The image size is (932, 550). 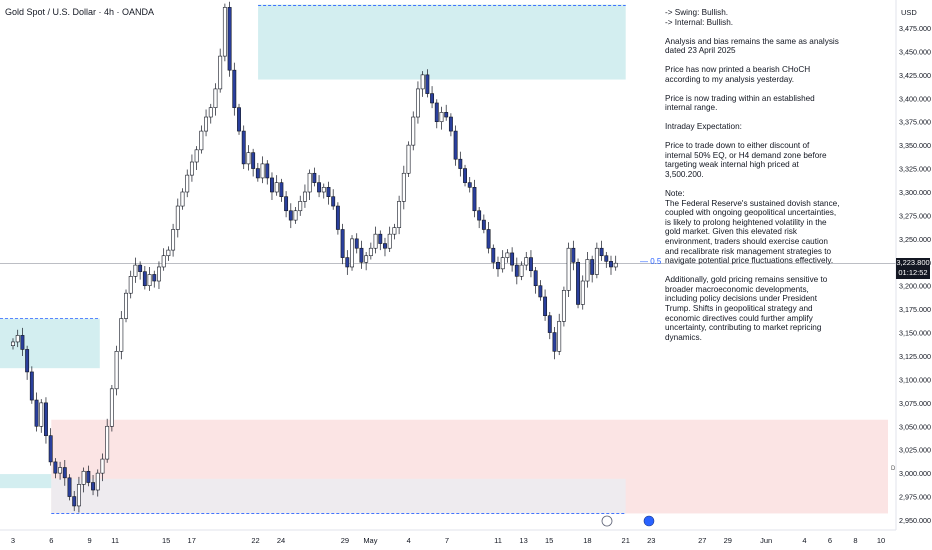 What do you see at coordinates (447, 540) in the screenshot?
I see `x-tick-label: 7` at bounding box center [447, 540].